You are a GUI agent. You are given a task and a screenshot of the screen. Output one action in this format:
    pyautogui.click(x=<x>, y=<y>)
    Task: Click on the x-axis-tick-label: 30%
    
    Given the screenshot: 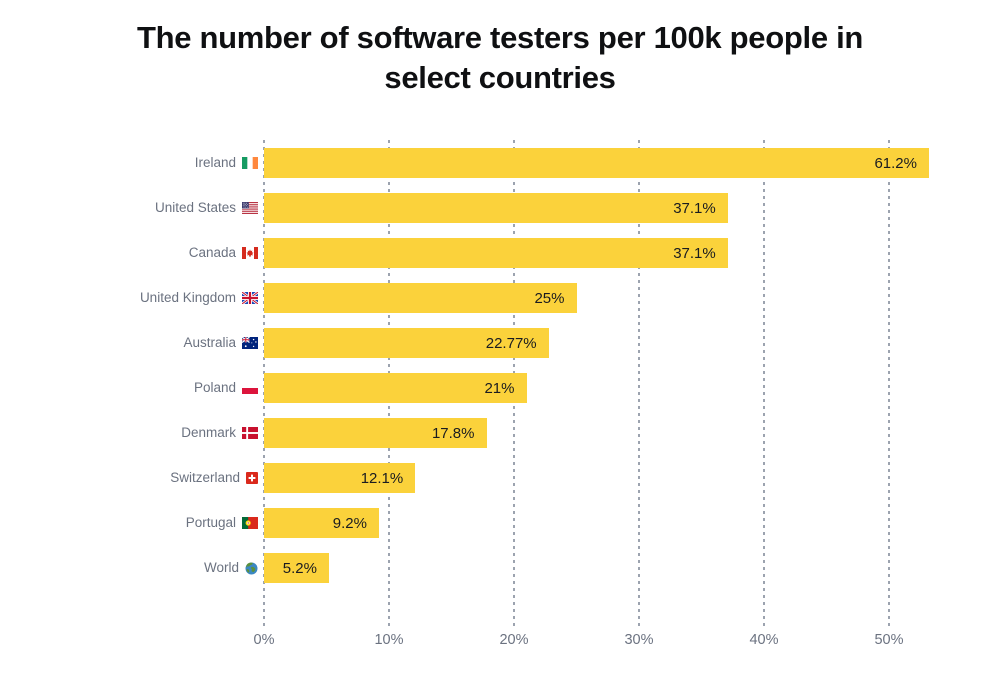 What is the action you would take?
    pyautogui.click(x=639, y=640)
    